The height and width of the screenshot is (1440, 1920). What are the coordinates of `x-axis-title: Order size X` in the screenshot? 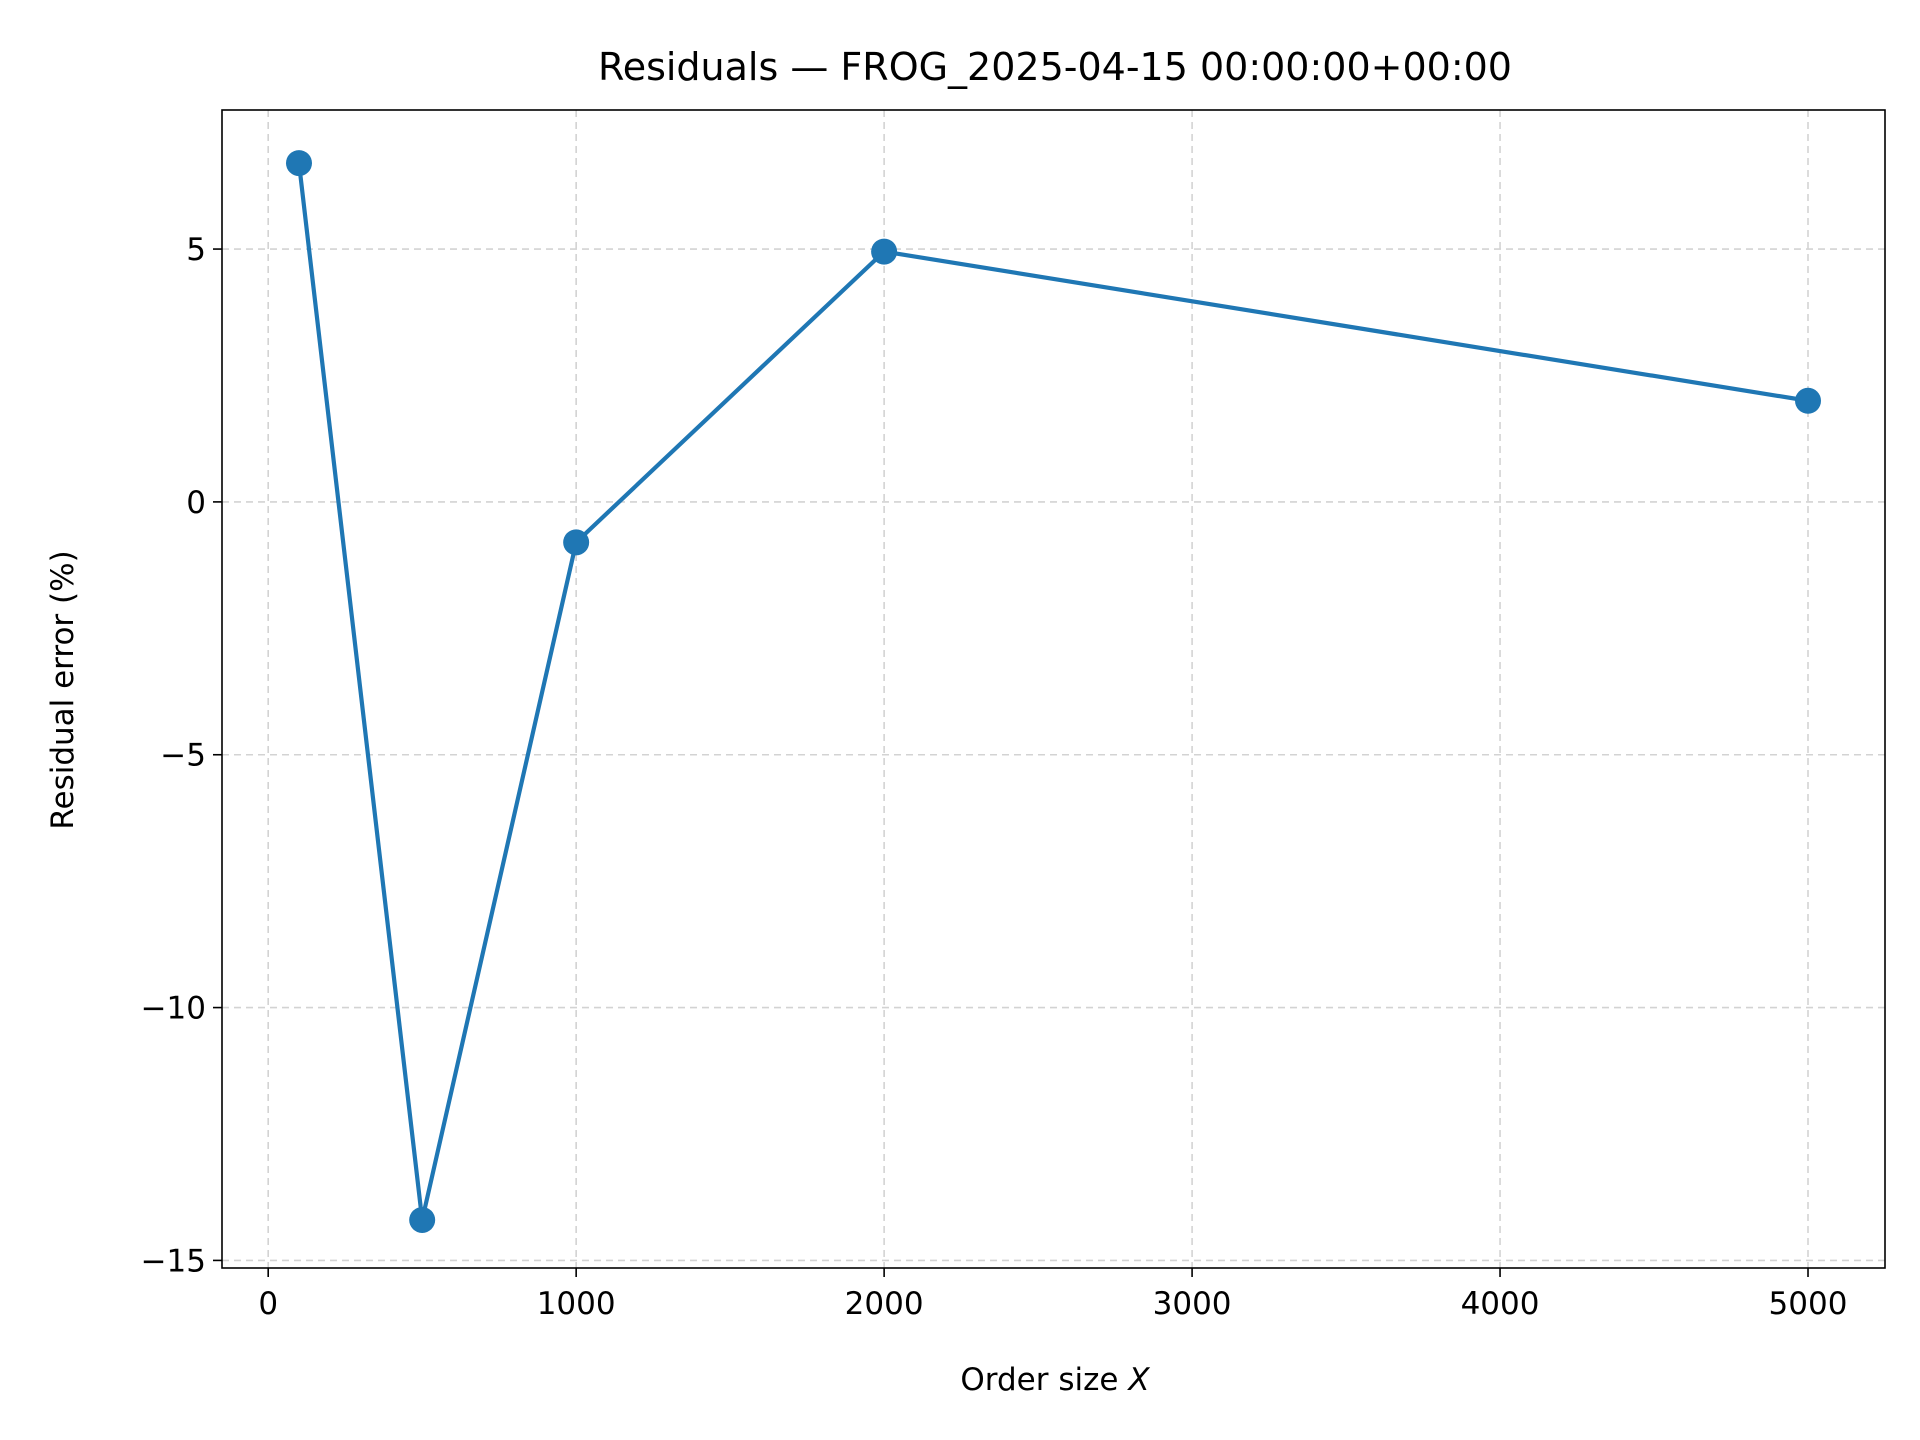 It's located at (1055, 1380).